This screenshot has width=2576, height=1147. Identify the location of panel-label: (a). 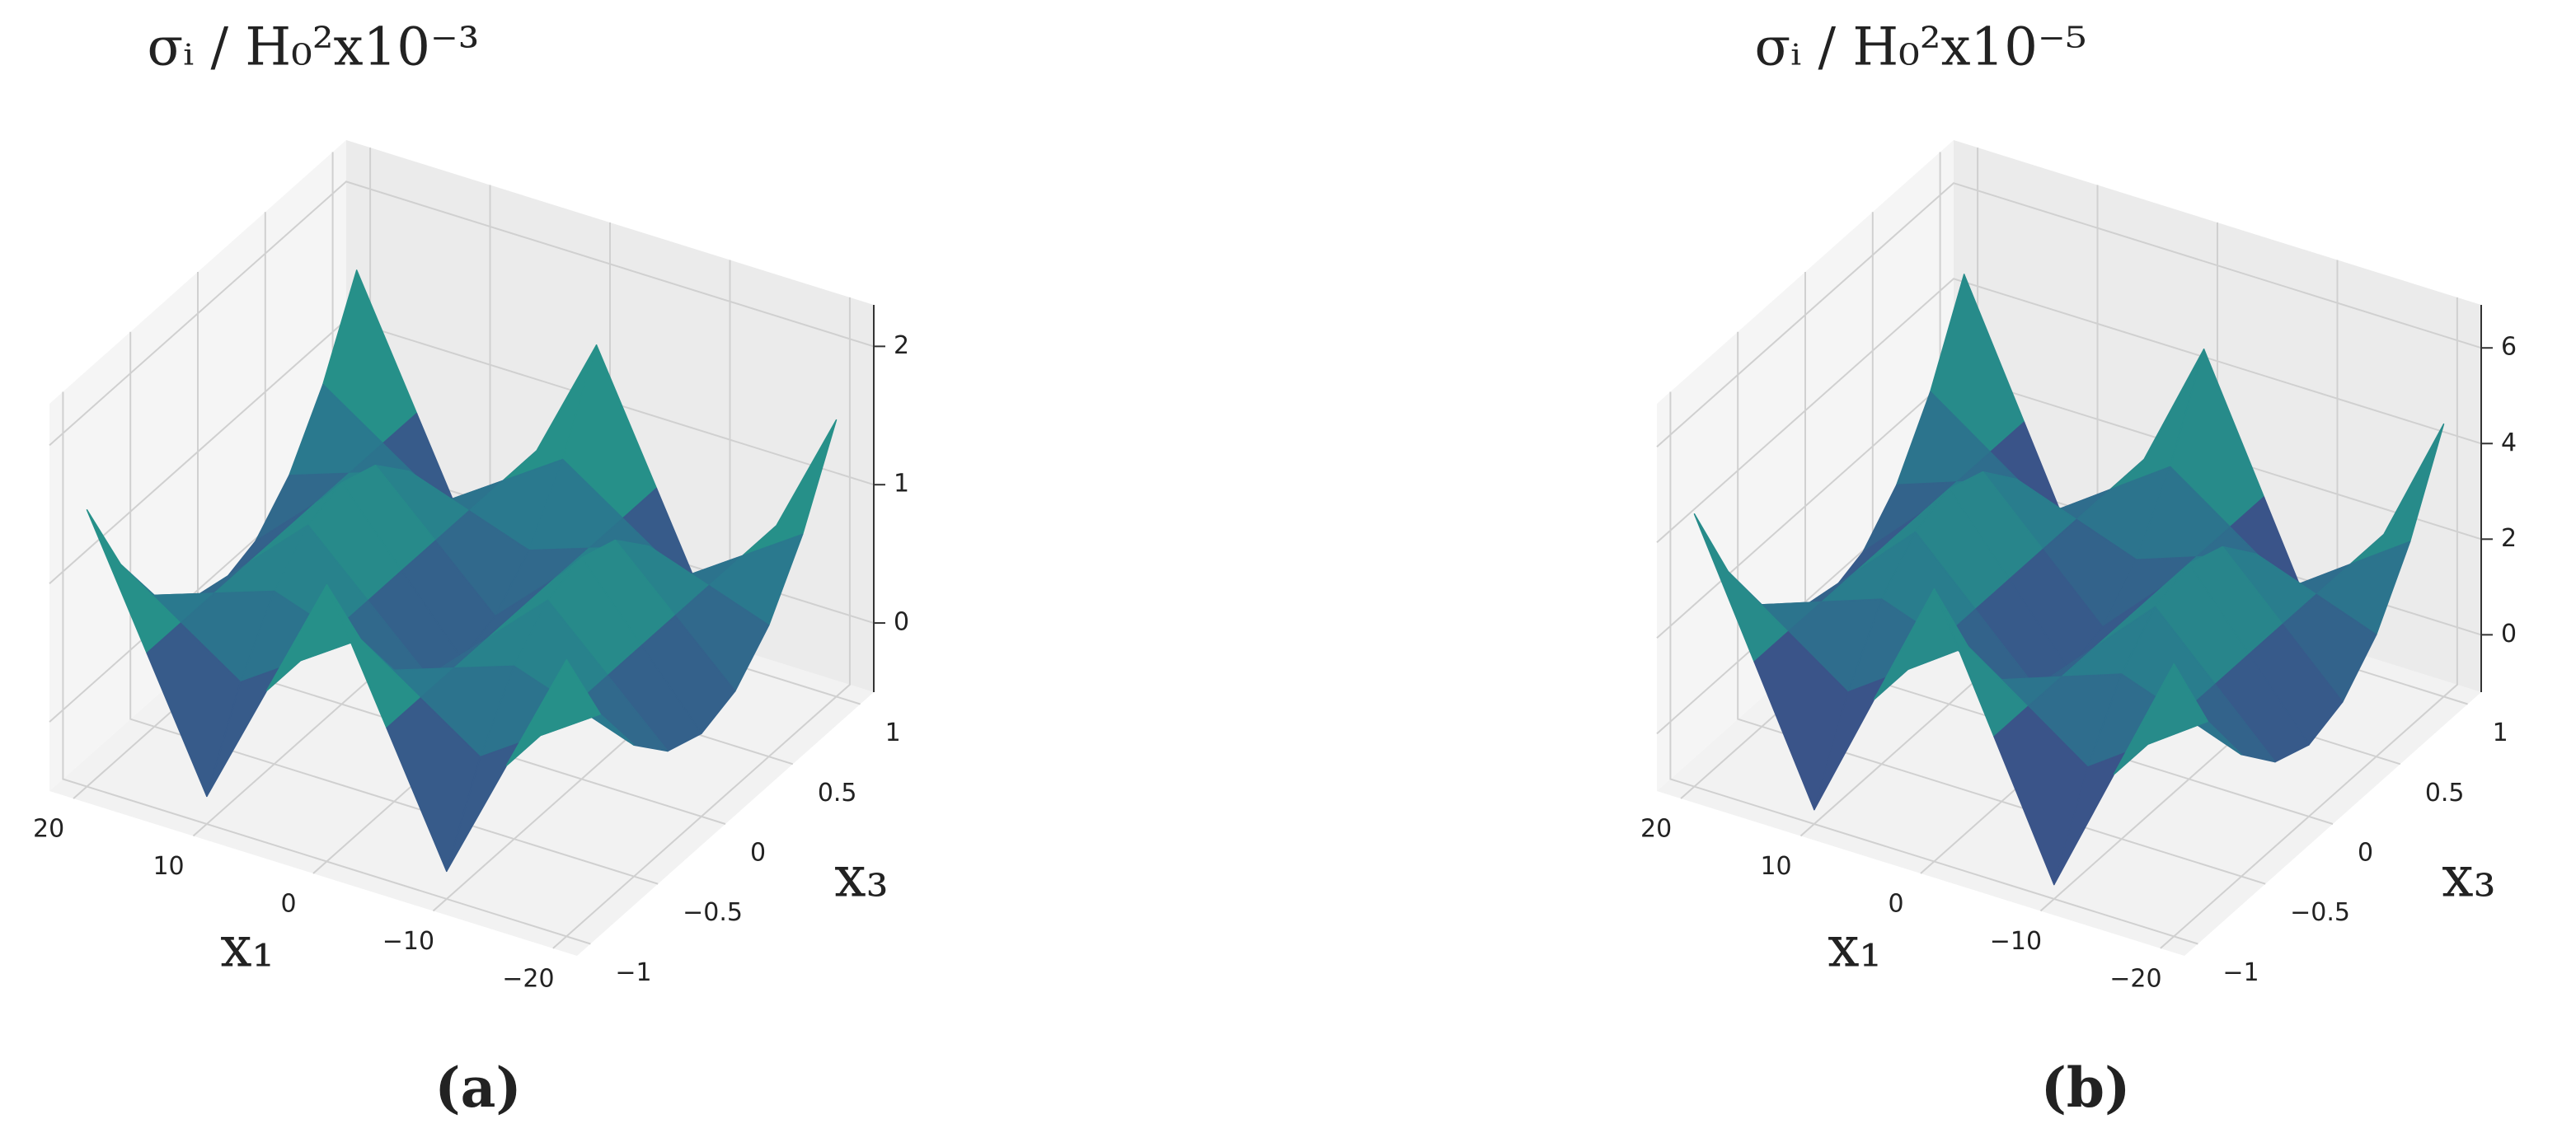
(478, 1088).